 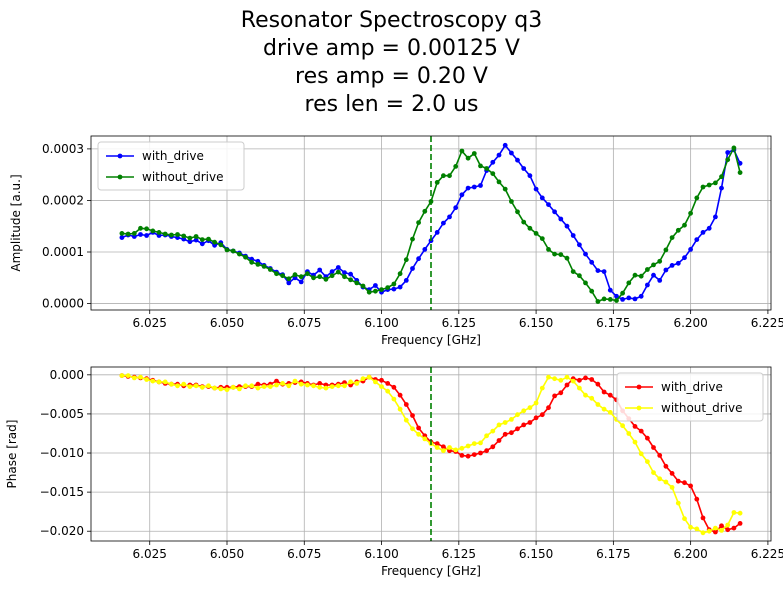 I want to click on x-tick-label: 6.075, so click(x=304, y=323).